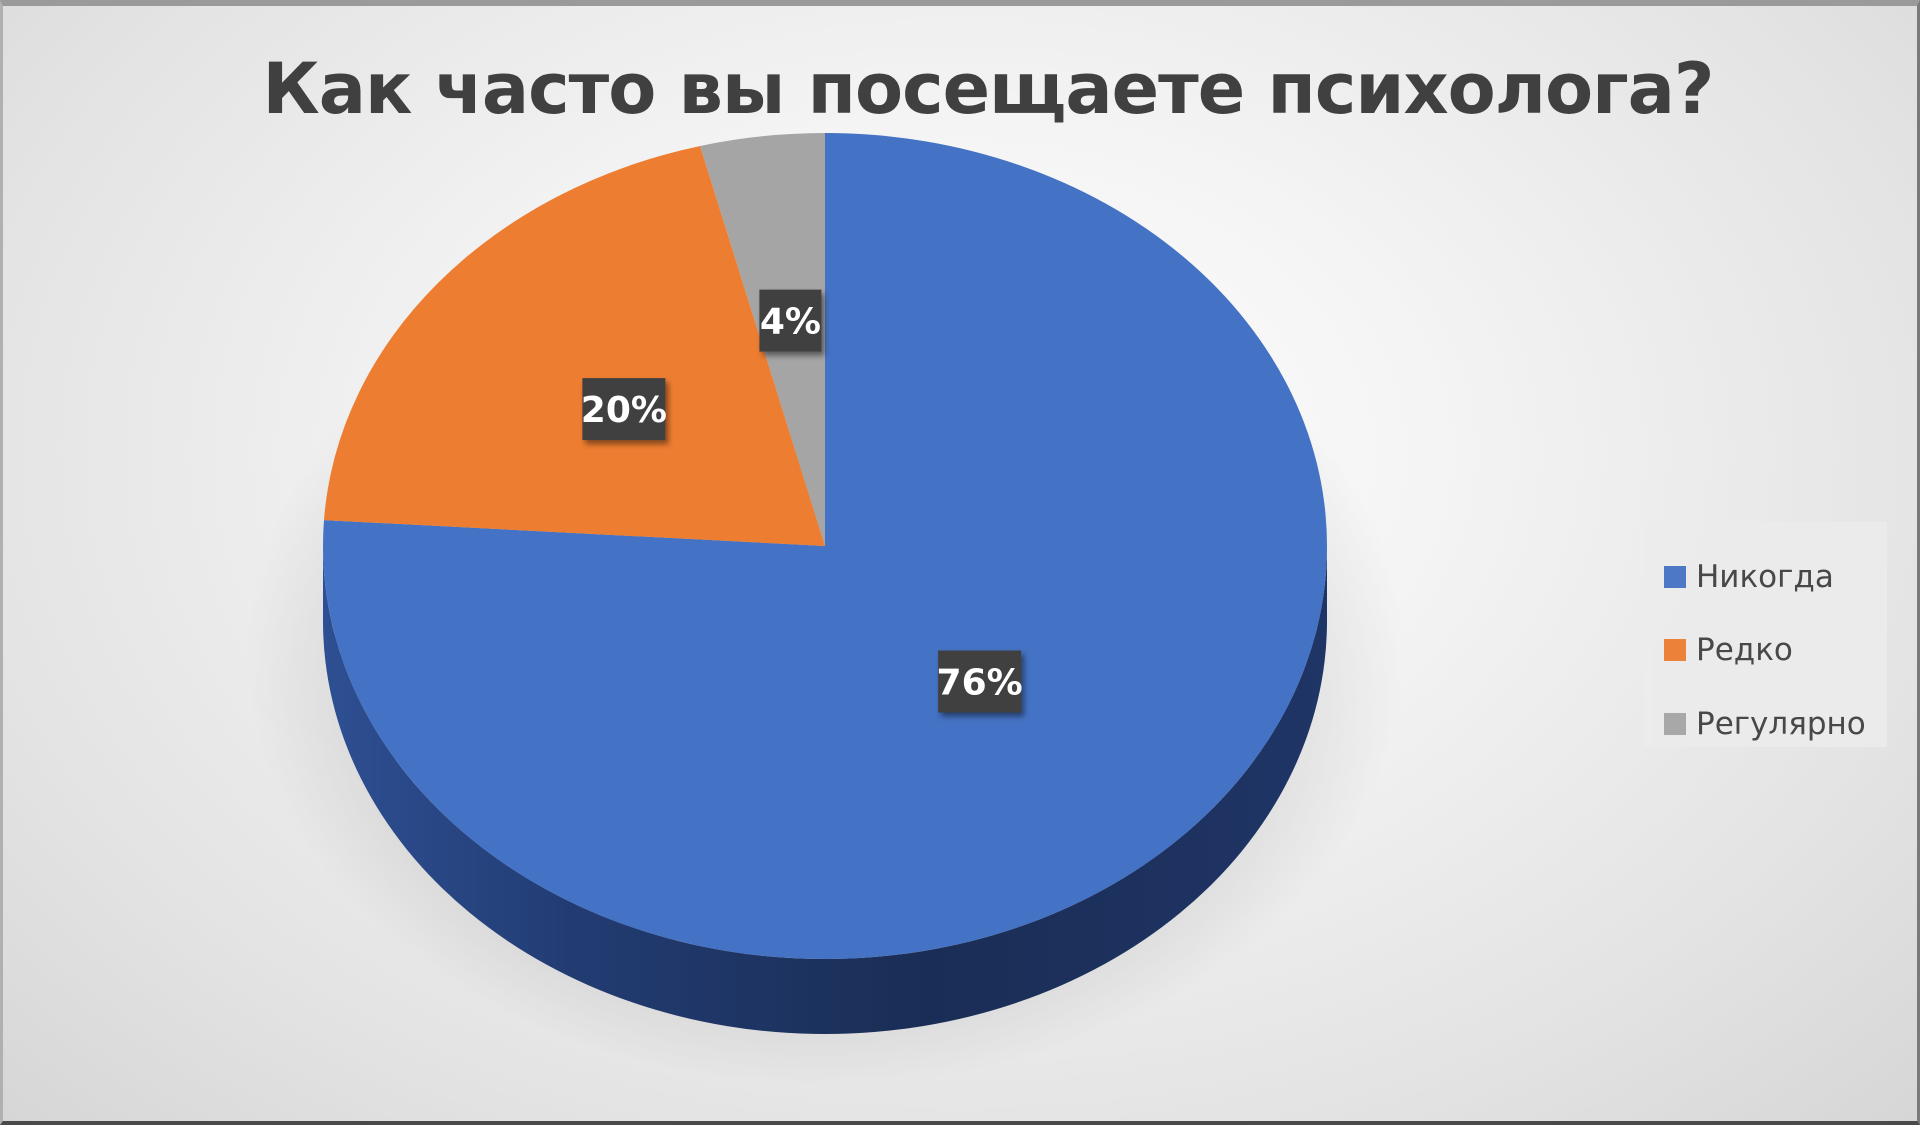 The height and width of the screenshot is (1125, 1920). What do you see at coordinates (1765, 577) in the screenshot?
I see `legend-label-never: Никогда` at bounding box center [1765, 577].